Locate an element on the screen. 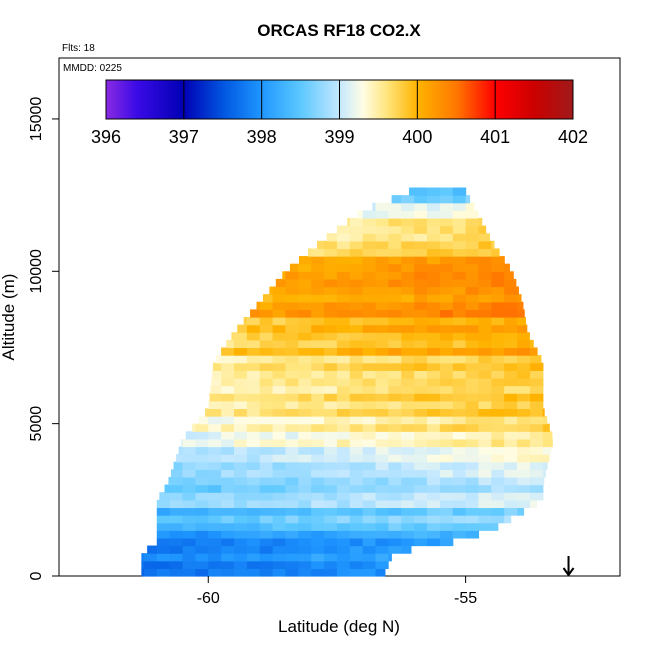  y-axis: 0 5000 10000 15000 is located at coordinates (43, 338).